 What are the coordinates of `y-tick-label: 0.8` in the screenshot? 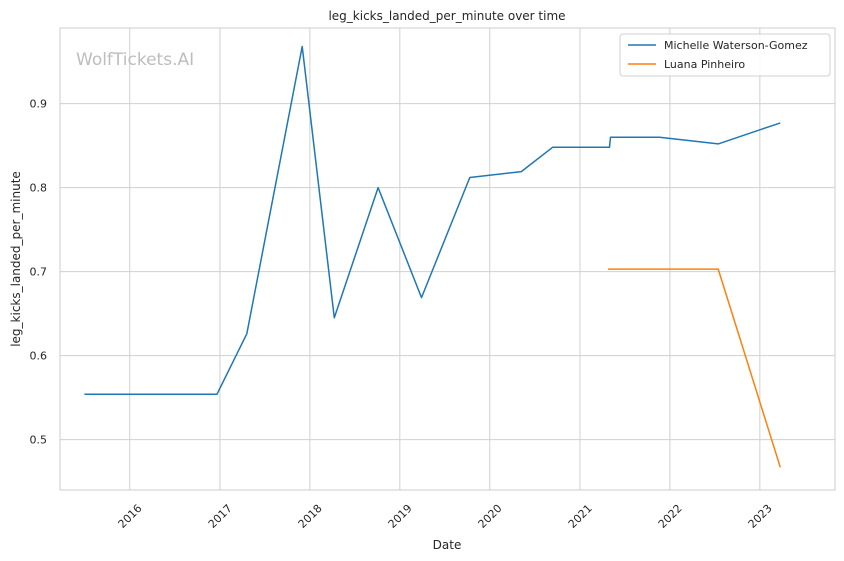 It's located at (39, 188).